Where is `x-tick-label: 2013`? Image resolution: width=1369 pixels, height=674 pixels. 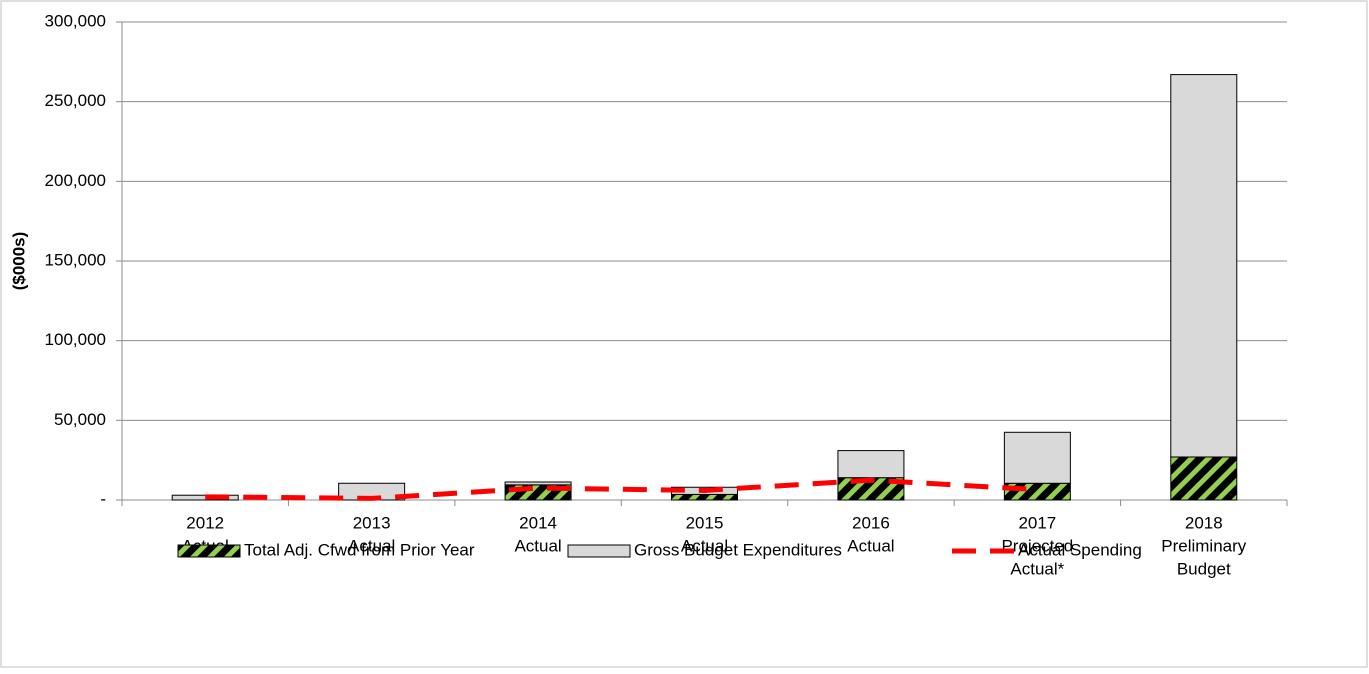
x-tick-label: 2013 is located at coordinates (372, 522).